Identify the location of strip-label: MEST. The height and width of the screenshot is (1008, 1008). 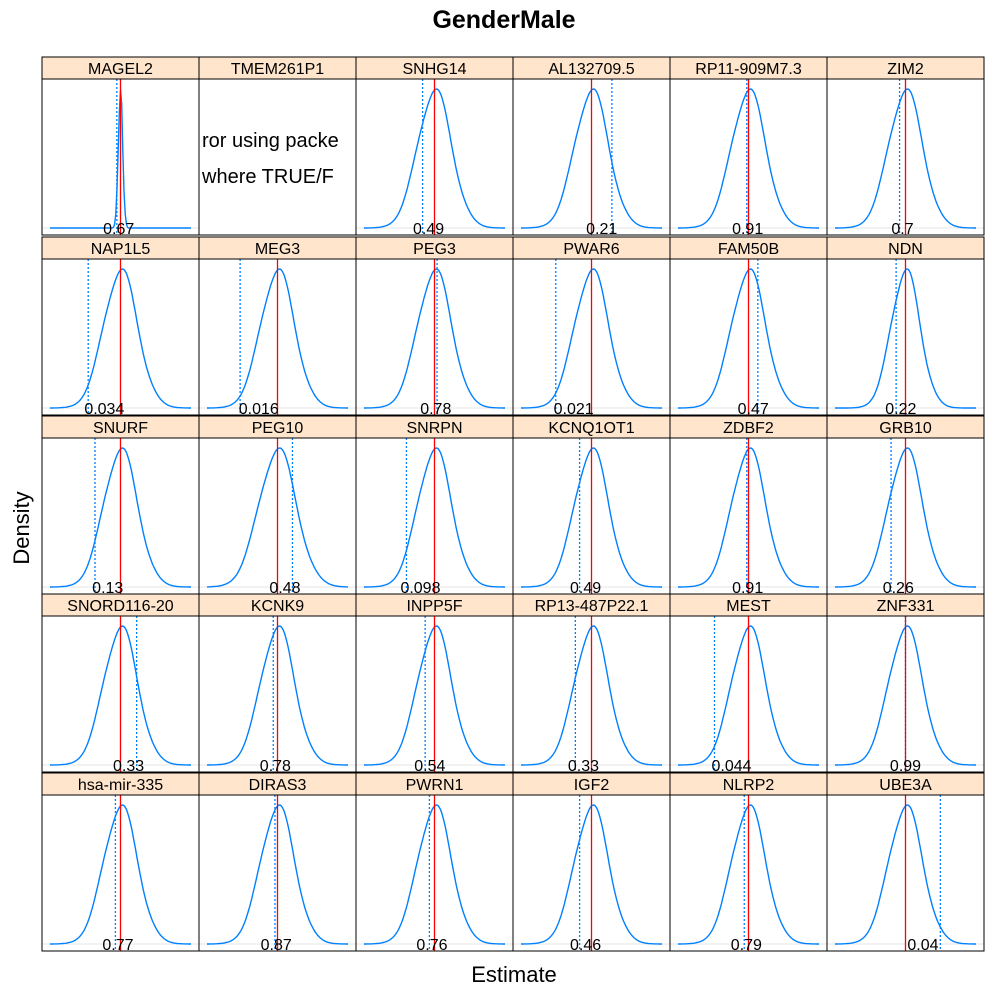
(748, 606).